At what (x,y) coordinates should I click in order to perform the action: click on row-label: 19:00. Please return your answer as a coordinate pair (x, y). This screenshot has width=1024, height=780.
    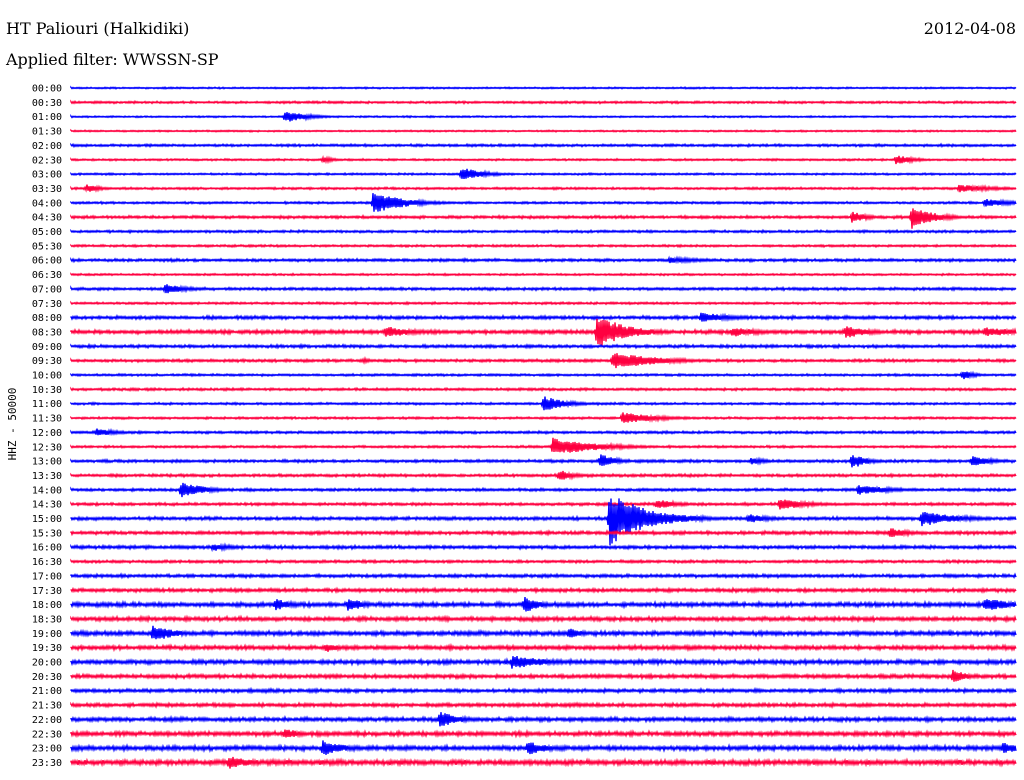
    Looking at the image, I should click on (47, 634).